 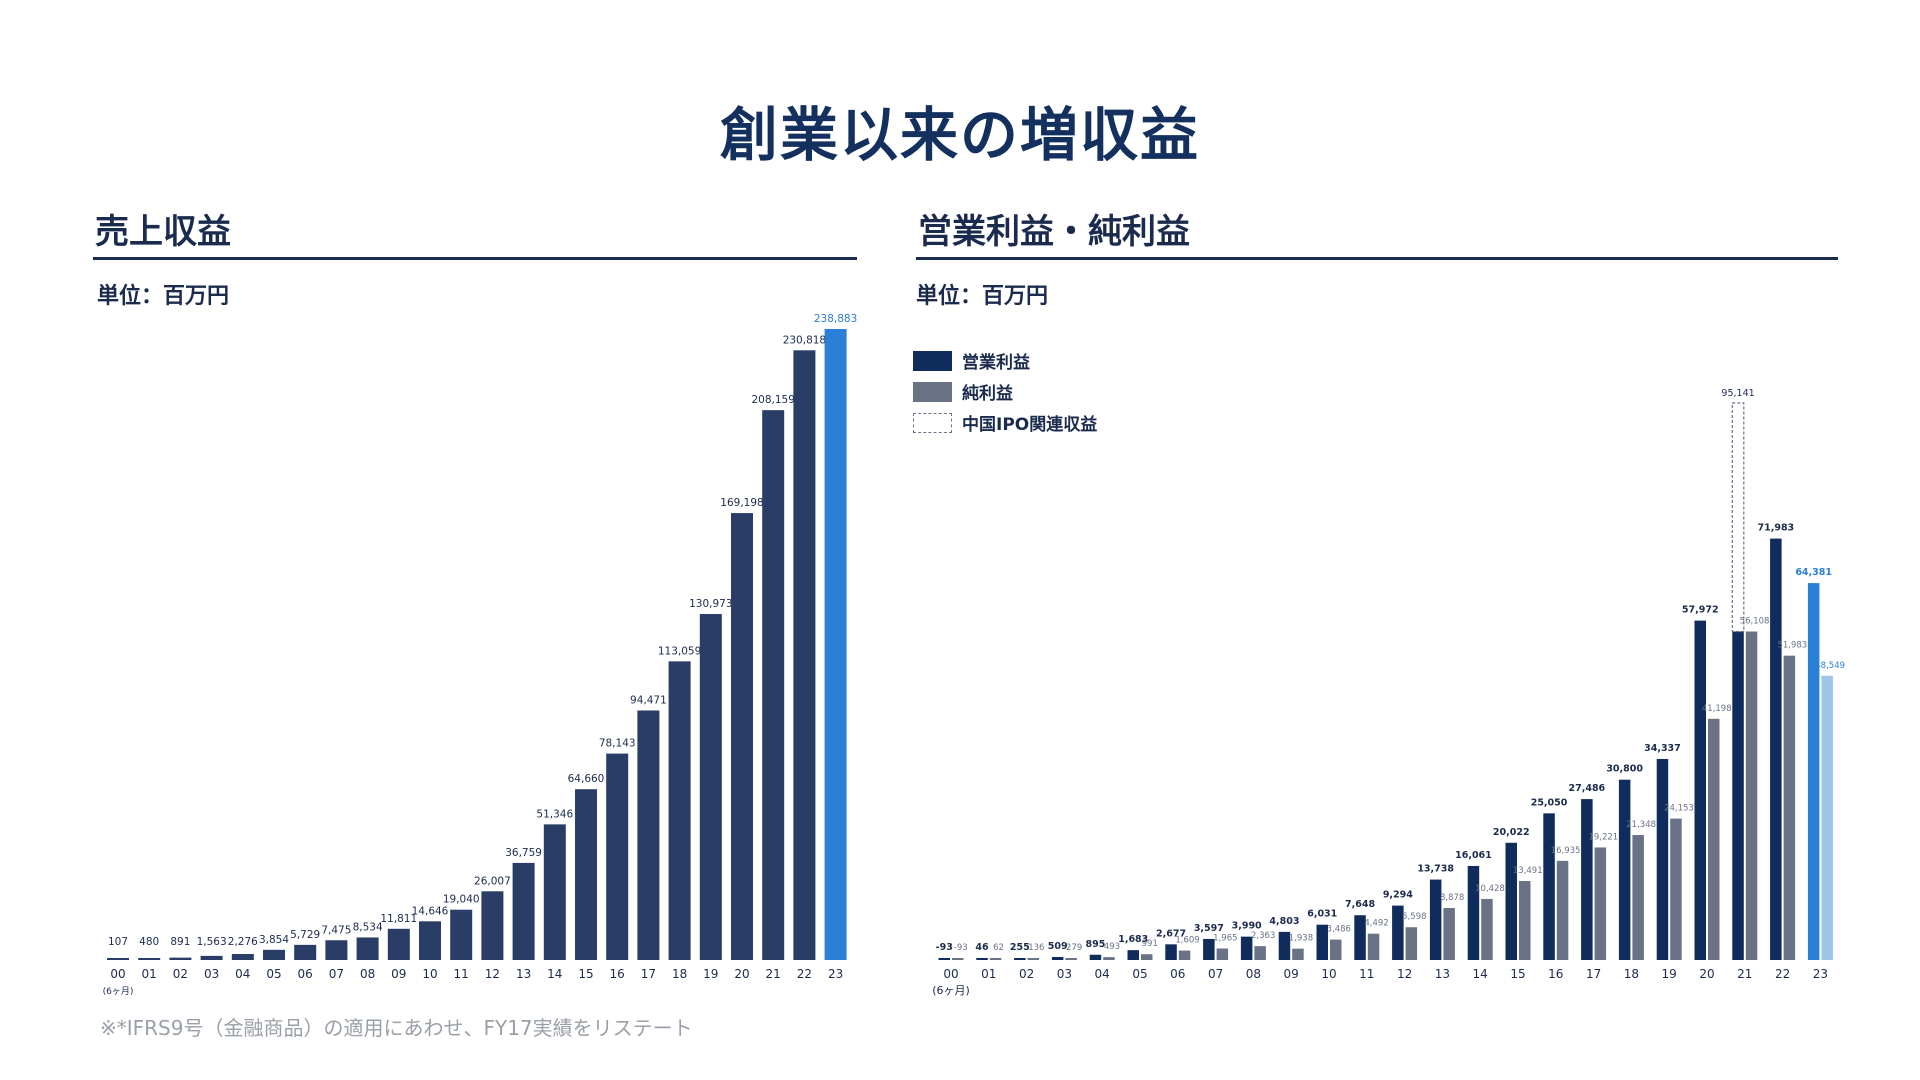 What do you see at coordinates (1026, 974) in the screenshot?
I see `profit-x-tick-02: 02` at bounding box center [1026, 974].